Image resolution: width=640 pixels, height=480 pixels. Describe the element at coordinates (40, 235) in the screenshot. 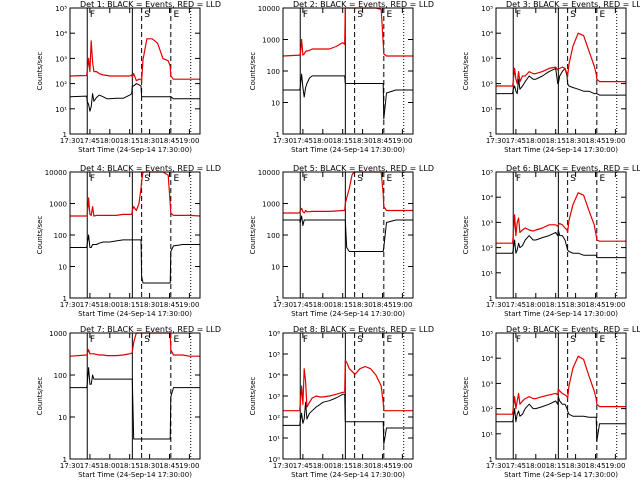

I see `panel-4-ylabel: Counts/sec` at that location.